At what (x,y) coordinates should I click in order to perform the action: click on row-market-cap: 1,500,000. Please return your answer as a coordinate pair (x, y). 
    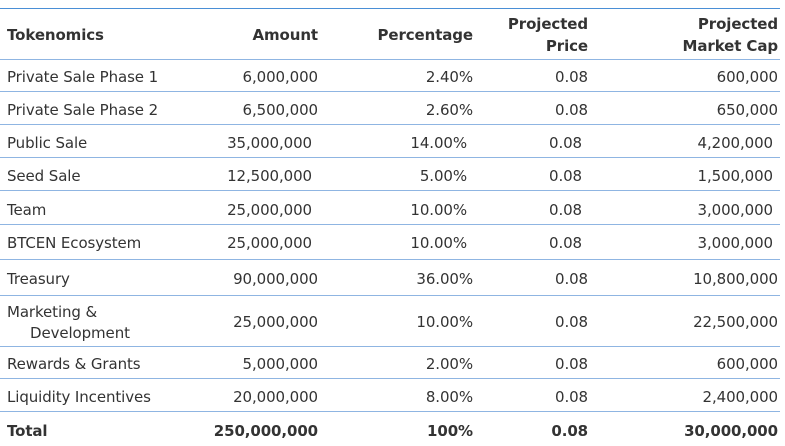
    Looking at the image, I should click on (735, 176).